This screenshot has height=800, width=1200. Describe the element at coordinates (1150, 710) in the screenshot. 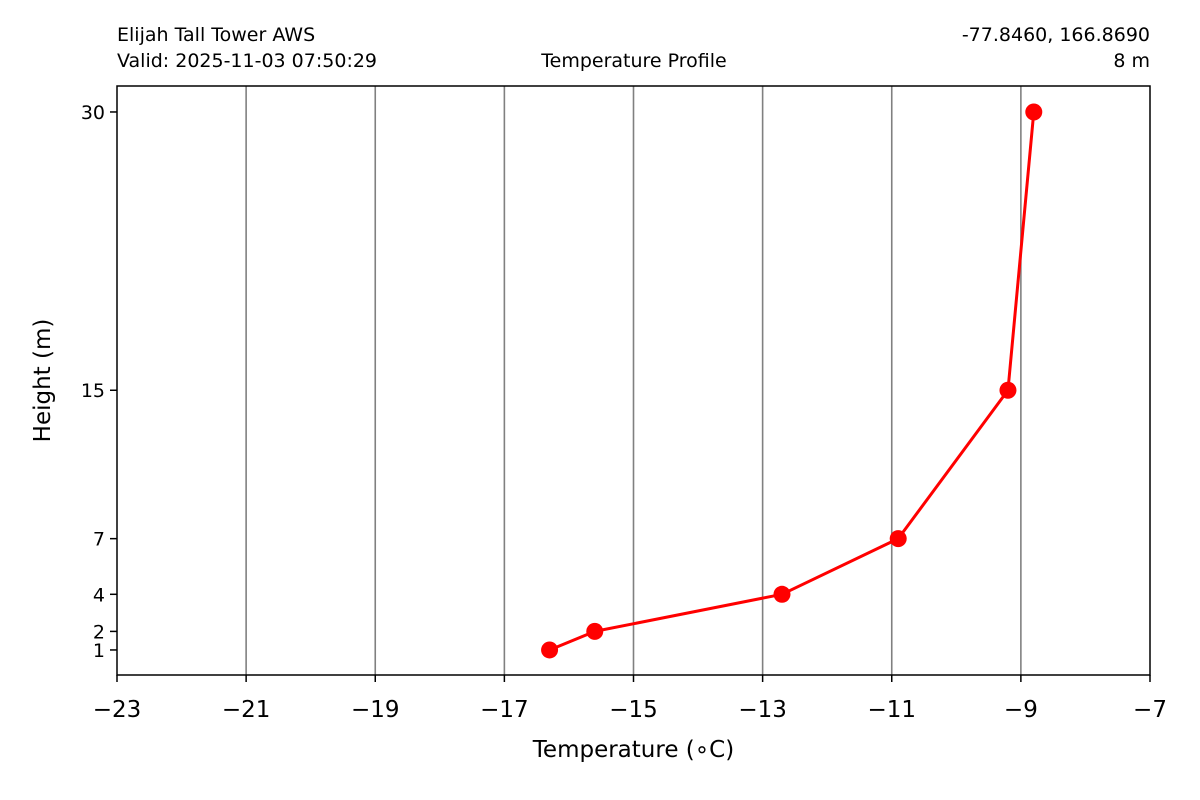

I see `x-tick-label: −7` at that location.